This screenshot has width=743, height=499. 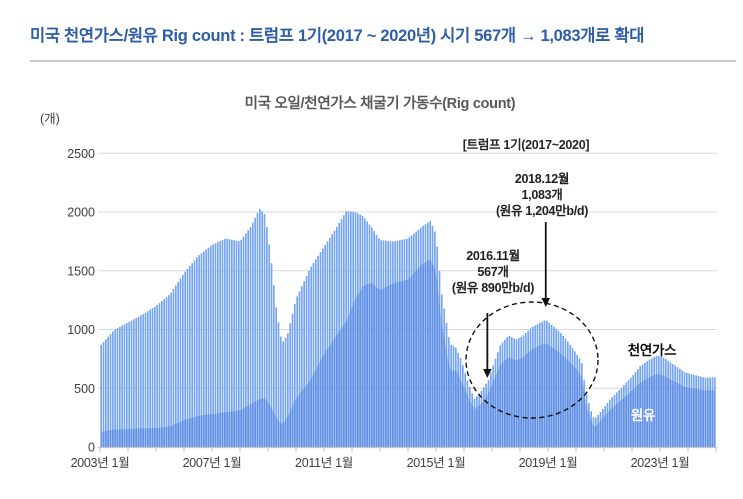 What do you see at coordinates (383, 61) in the screenshot?
I see `header-divider` at bounding box center [383, 61].